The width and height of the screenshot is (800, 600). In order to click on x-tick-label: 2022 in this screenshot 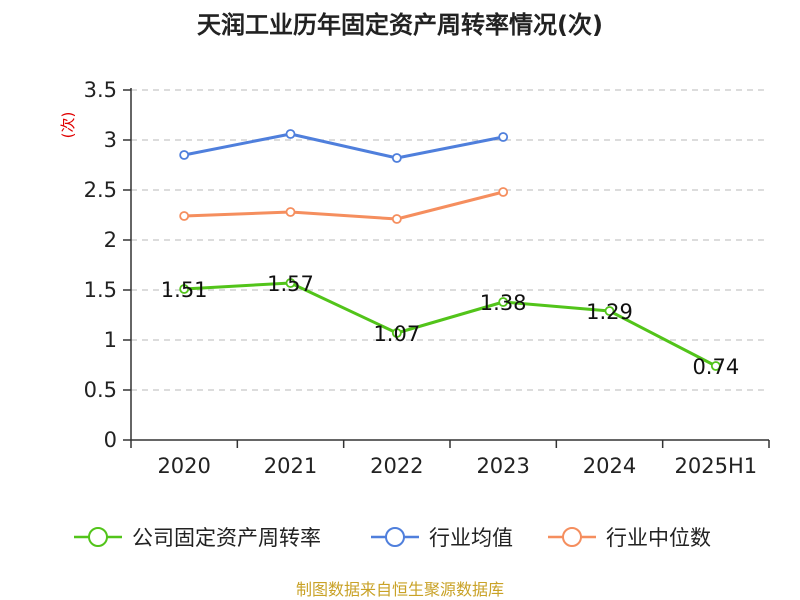, I will do `click(396, 466)`.